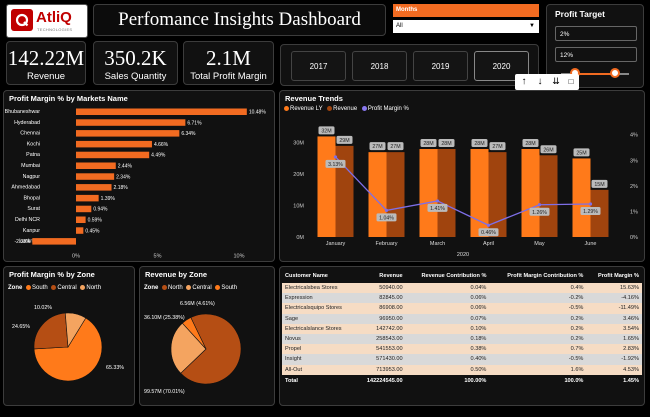  Describe the element at coordinates (239, 20) in the screenshot. I see `header-title-box: Perfomance Insights Dashboard` at that location.